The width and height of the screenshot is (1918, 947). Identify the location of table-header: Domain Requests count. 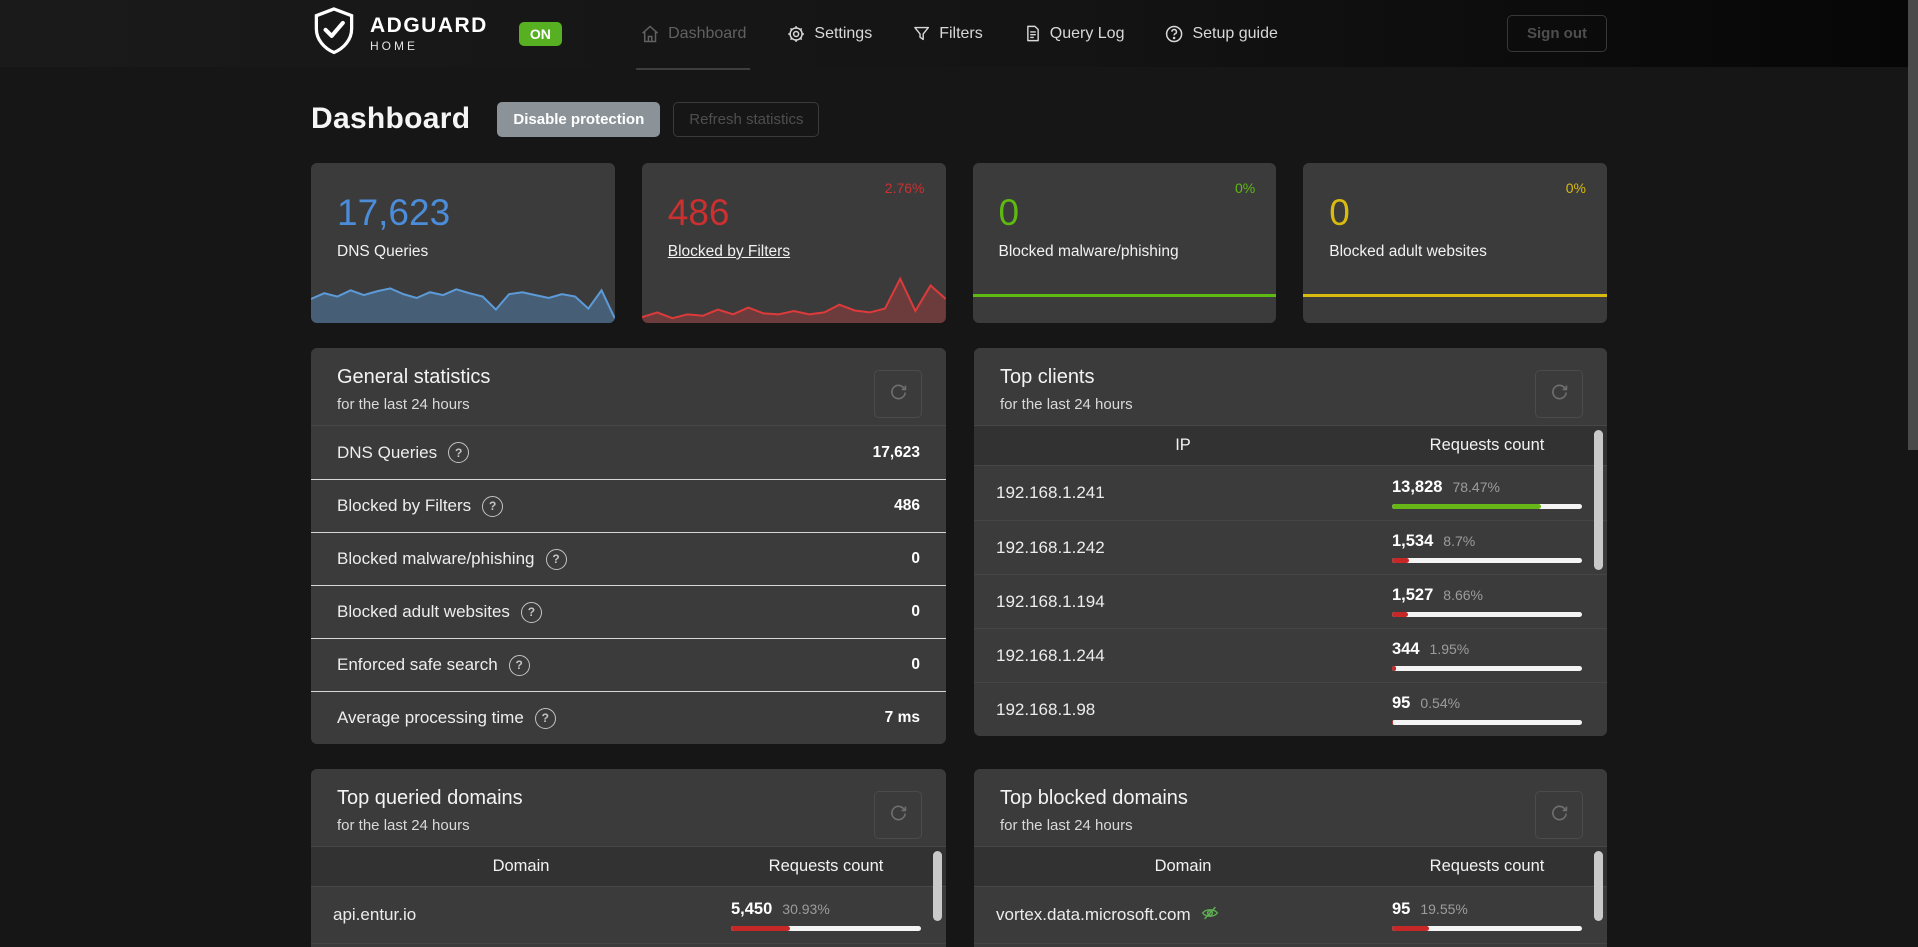
(628, 867).